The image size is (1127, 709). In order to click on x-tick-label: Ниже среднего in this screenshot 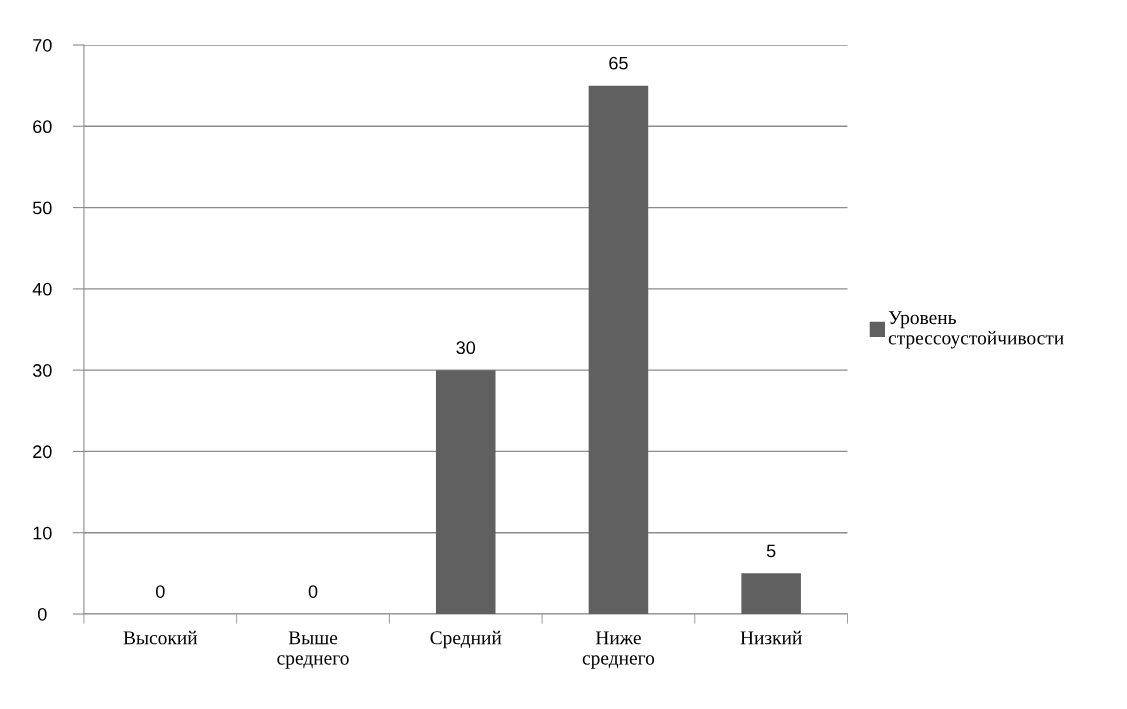, I will do `click(618, 650)`.